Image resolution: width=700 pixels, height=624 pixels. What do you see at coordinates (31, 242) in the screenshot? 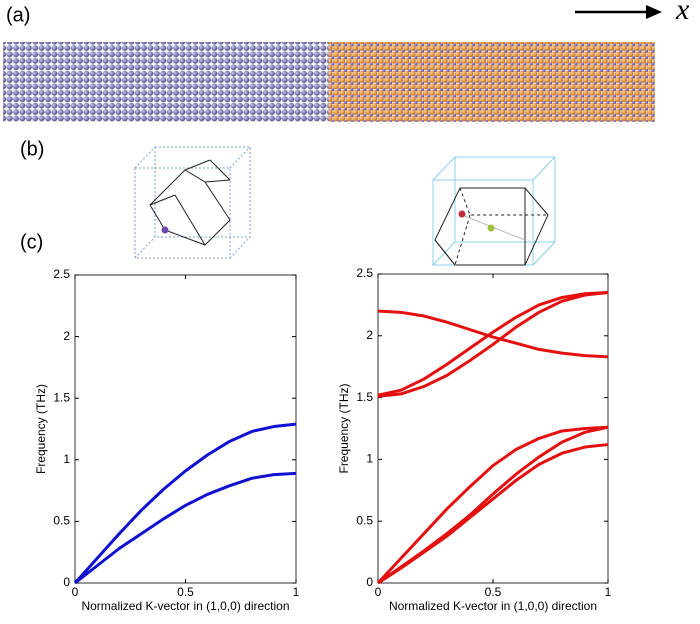
I see `panel-label: (c)` at bounding box center [31, 242].